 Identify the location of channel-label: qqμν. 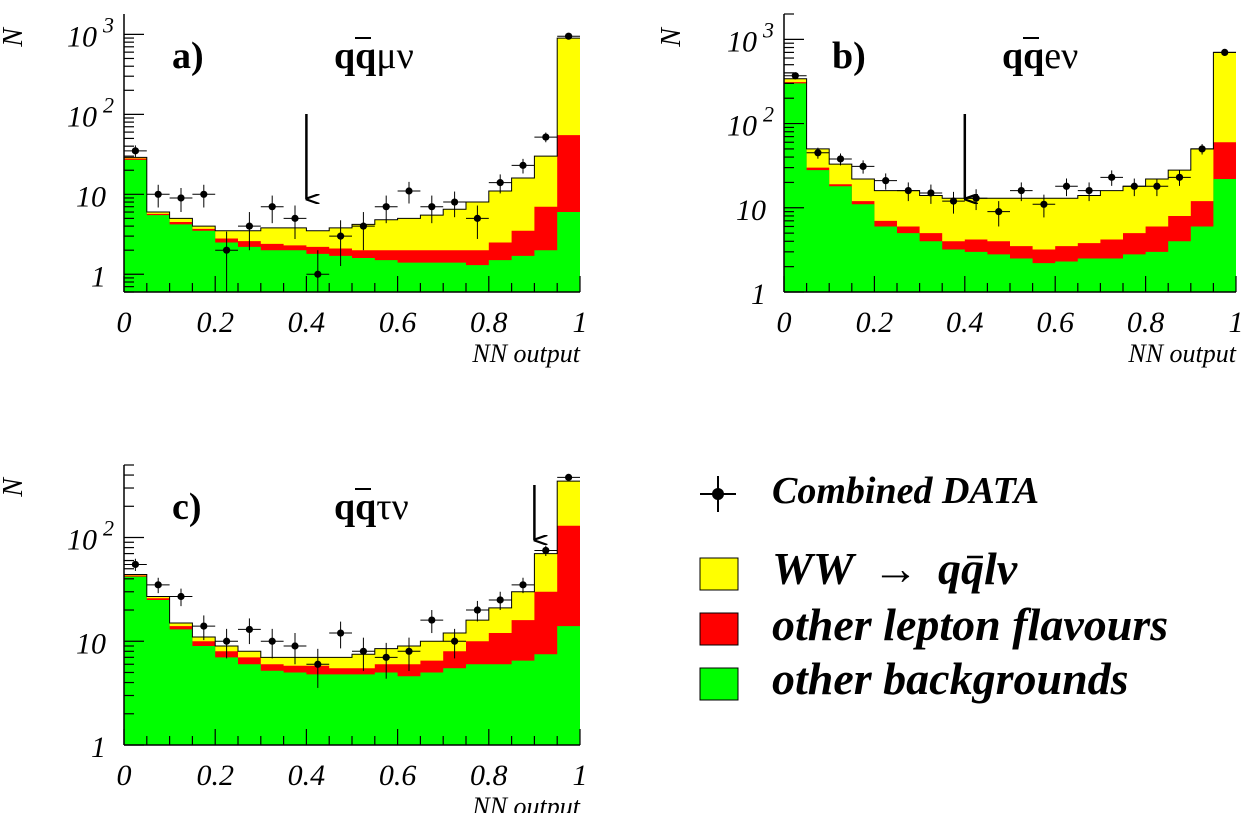
(374, 56).